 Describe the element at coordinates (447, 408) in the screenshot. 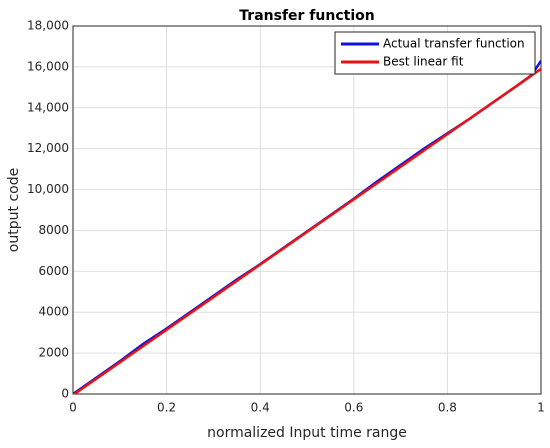

I see `x-tick-label: 0.8` at that location.